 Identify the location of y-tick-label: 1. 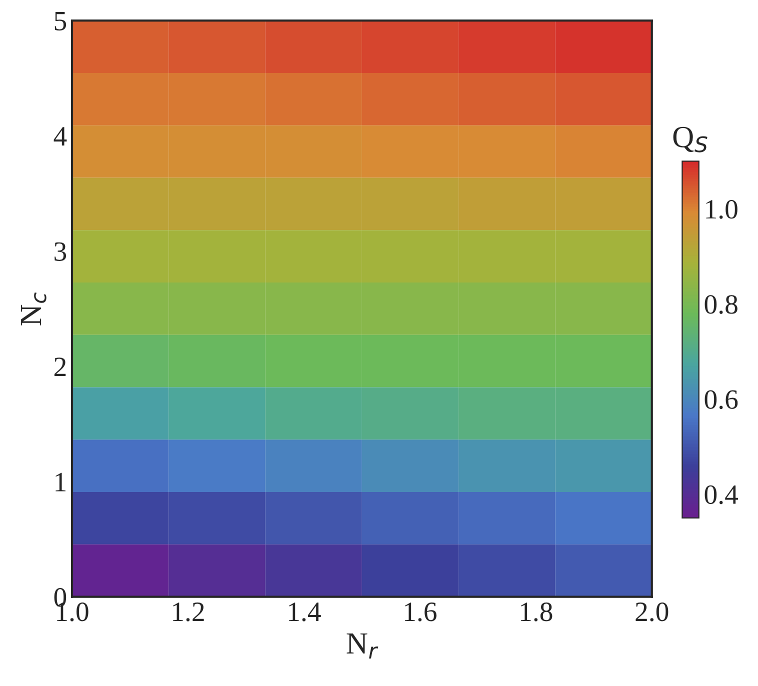
(61, 482).